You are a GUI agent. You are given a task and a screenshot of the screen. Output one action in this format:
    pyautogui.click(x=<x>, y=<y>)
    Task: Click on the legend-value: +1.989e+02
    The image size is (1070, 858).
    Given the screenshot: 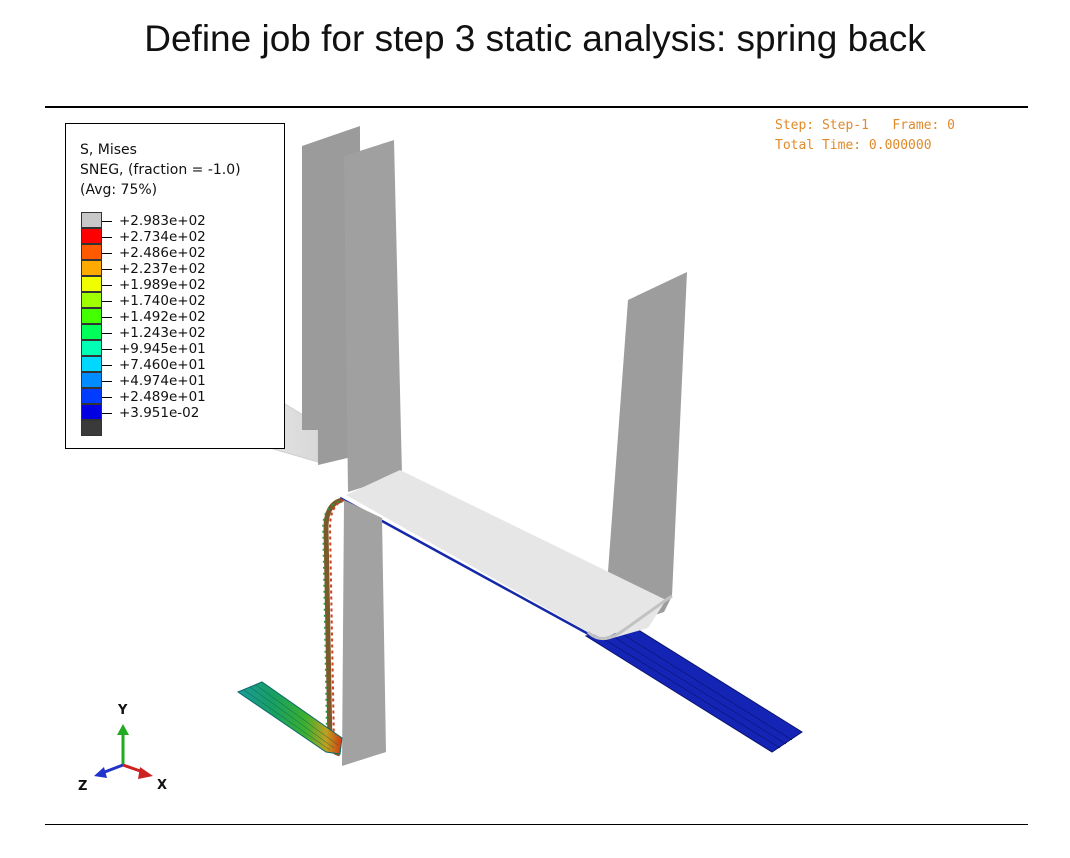 What is the action you would take?
    pyautogui.click(x=162, y=285)
    